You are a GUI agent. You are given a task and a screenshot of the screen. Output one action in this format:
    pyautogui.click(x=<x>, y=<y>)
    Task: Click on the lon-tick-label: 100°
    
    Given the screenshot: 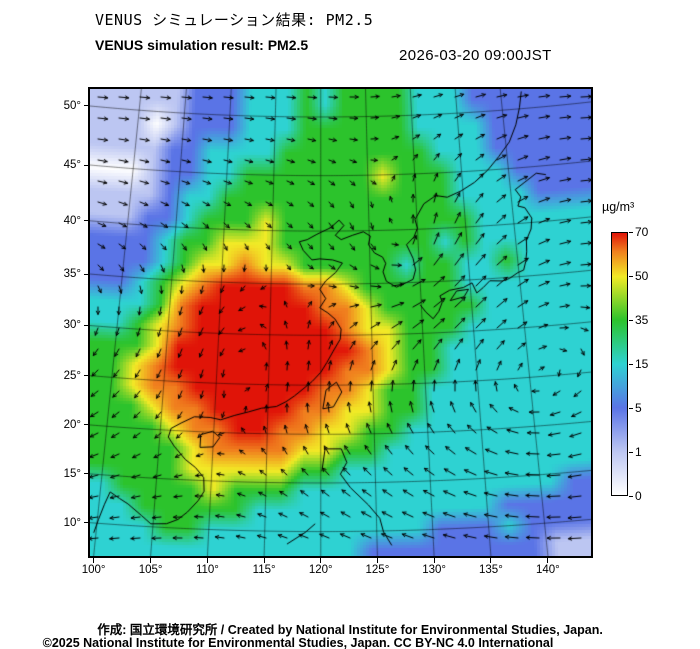 What is the action you would take?
    pyautogui.click(x=93, y=570)
    